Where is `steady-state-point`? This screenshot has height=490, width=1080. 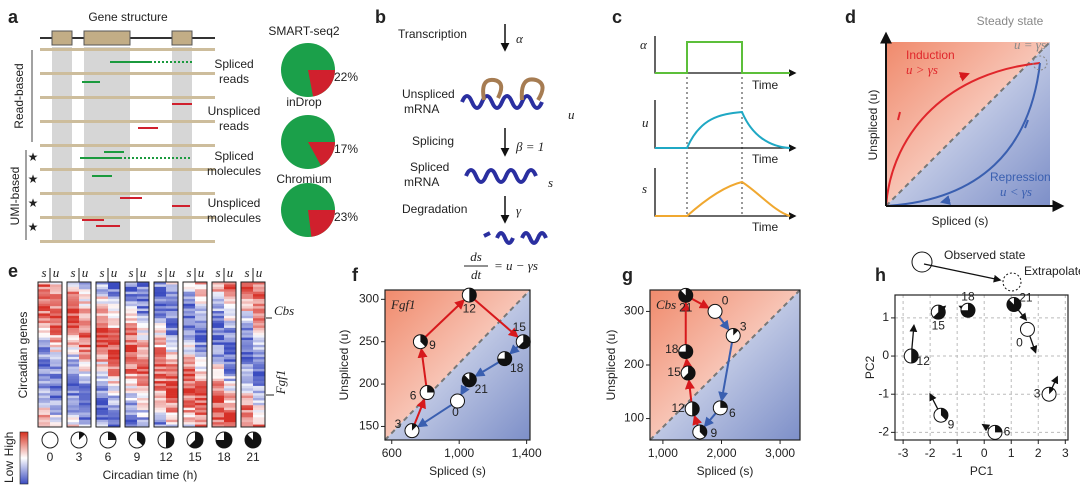 steady-state-point is located at coordinates (1040, 63).